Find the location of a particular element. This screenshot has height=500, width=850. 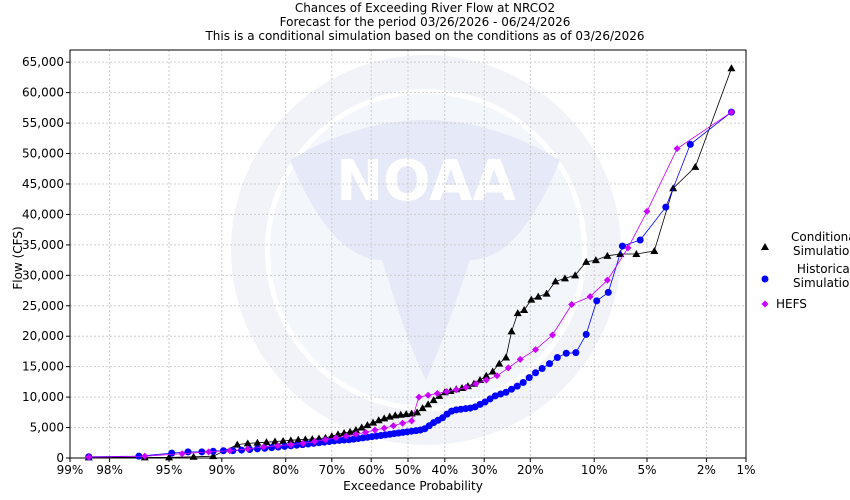

legend-item: HEFS is located at coordinates (784, 304).